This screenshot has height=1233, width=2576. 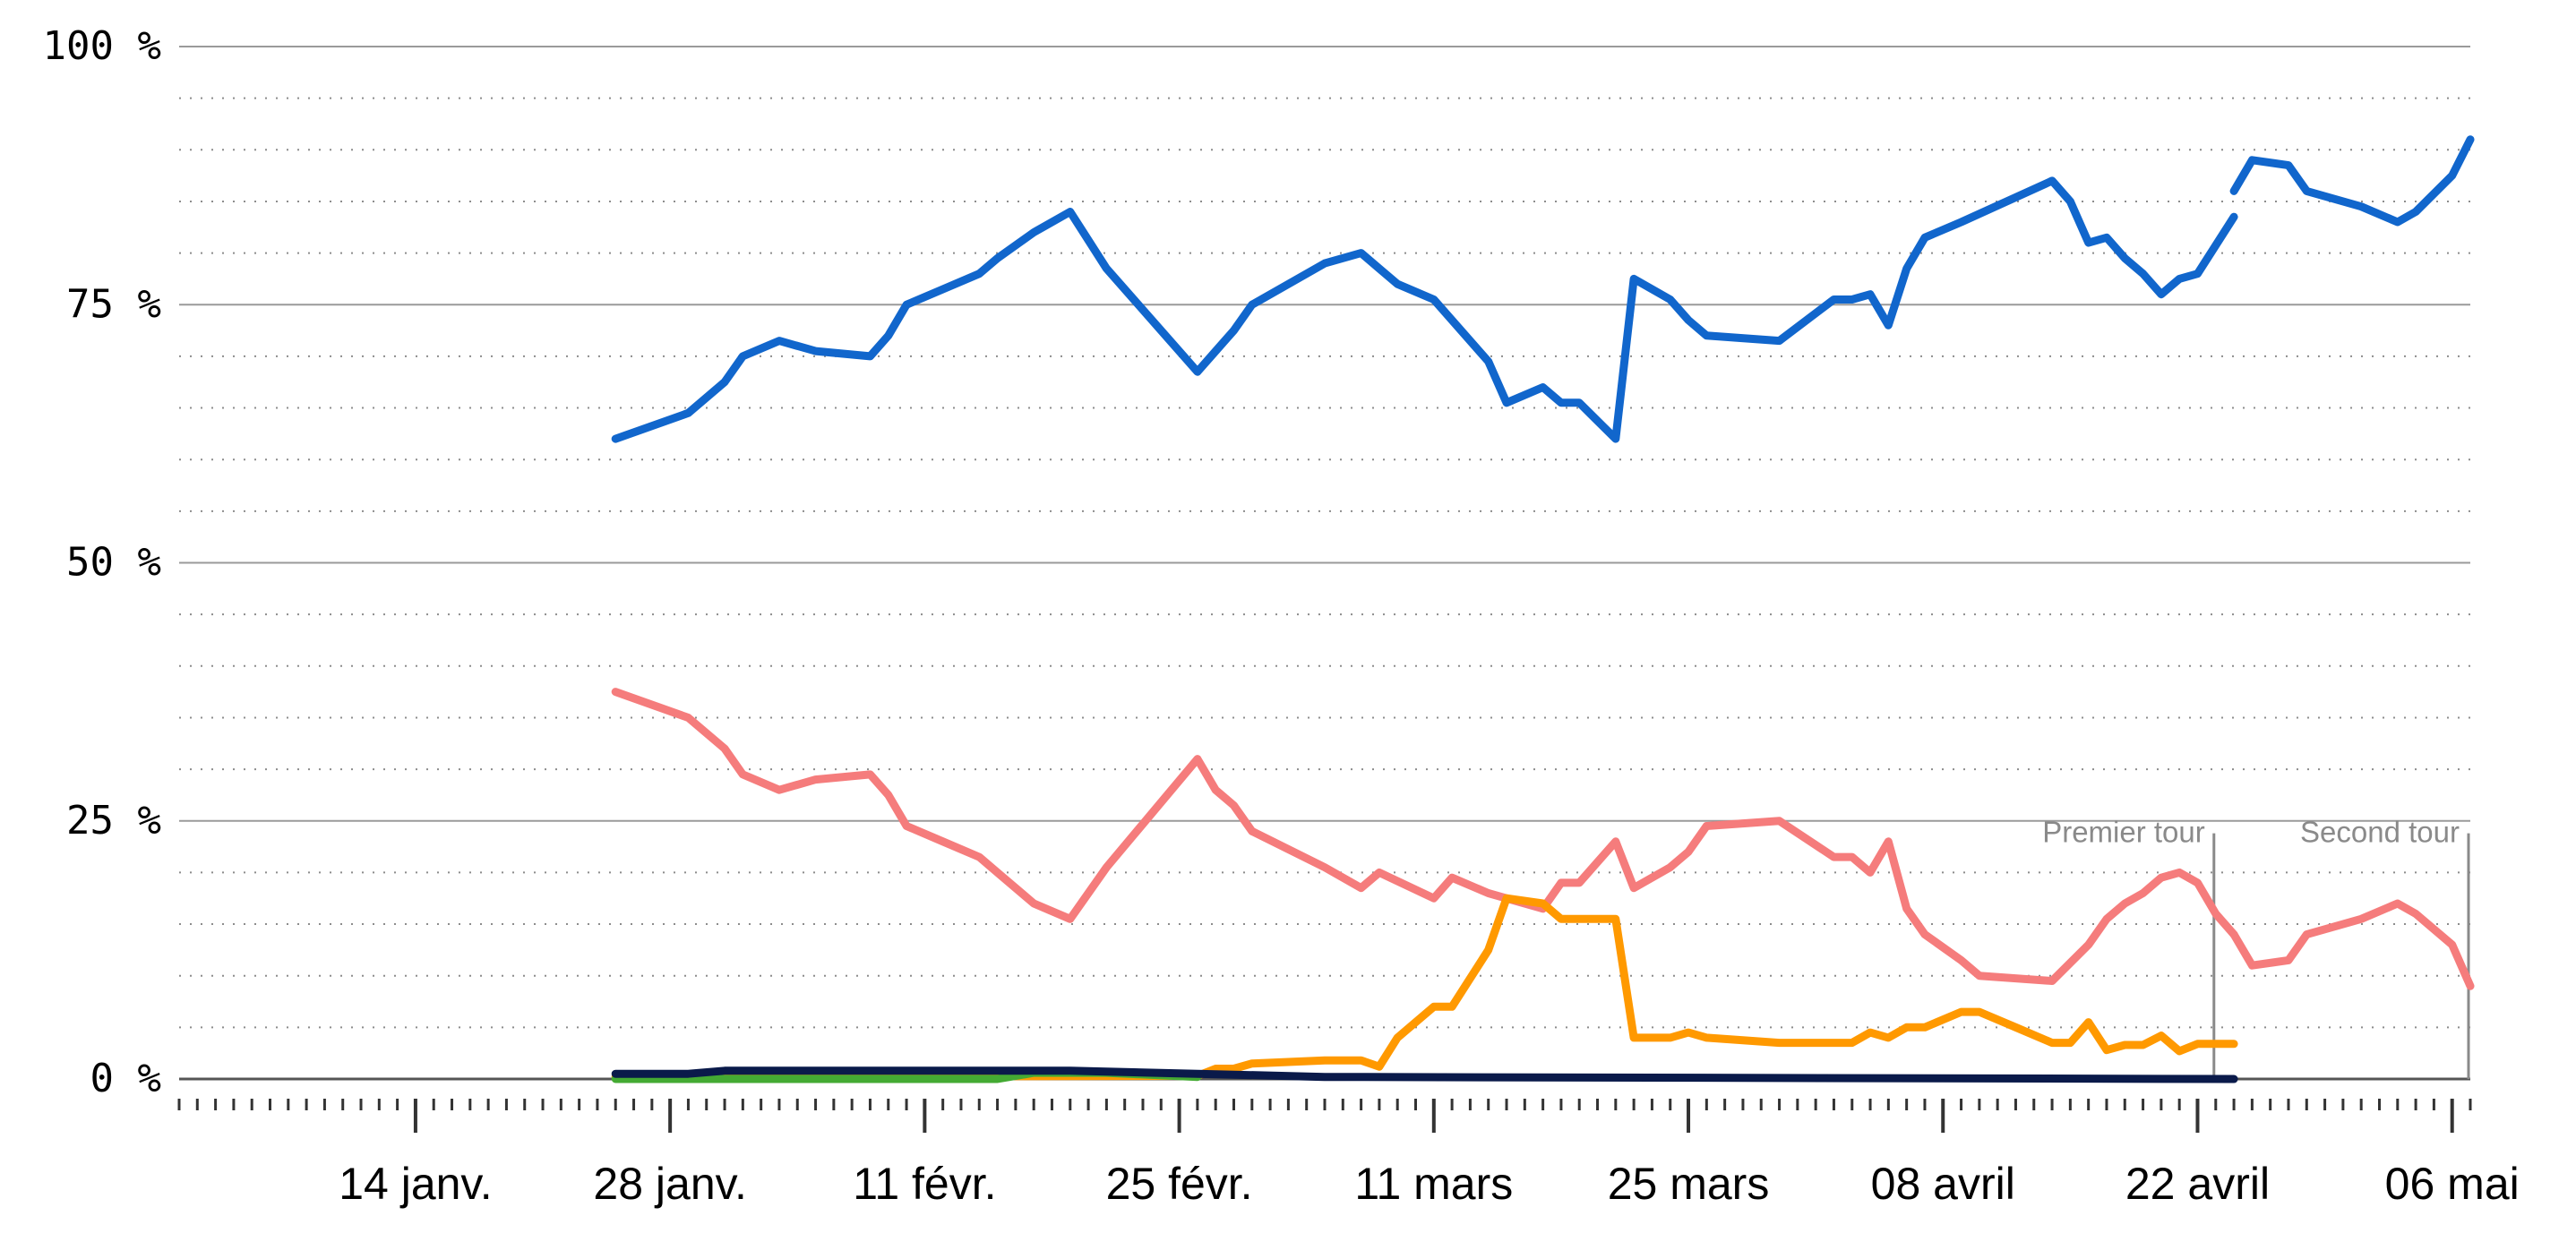 What do you see at coordinates (1179, 1184) in the screenshot?
I see `x-tick-label: 25 févr.` at bounding box center [1179, 1184].